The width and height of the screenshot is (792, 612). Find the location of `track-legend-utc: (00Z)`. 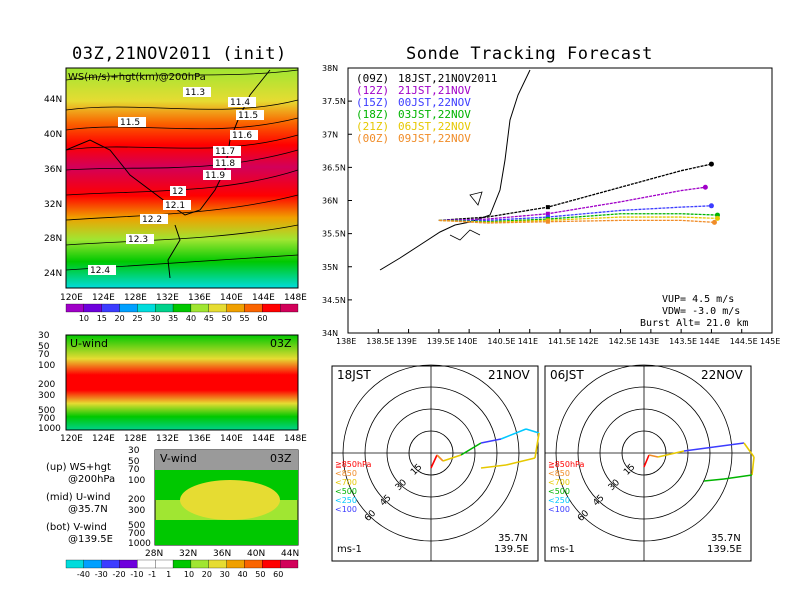

track-legend-utc: (00Z) is located at coordinates (372, 138).